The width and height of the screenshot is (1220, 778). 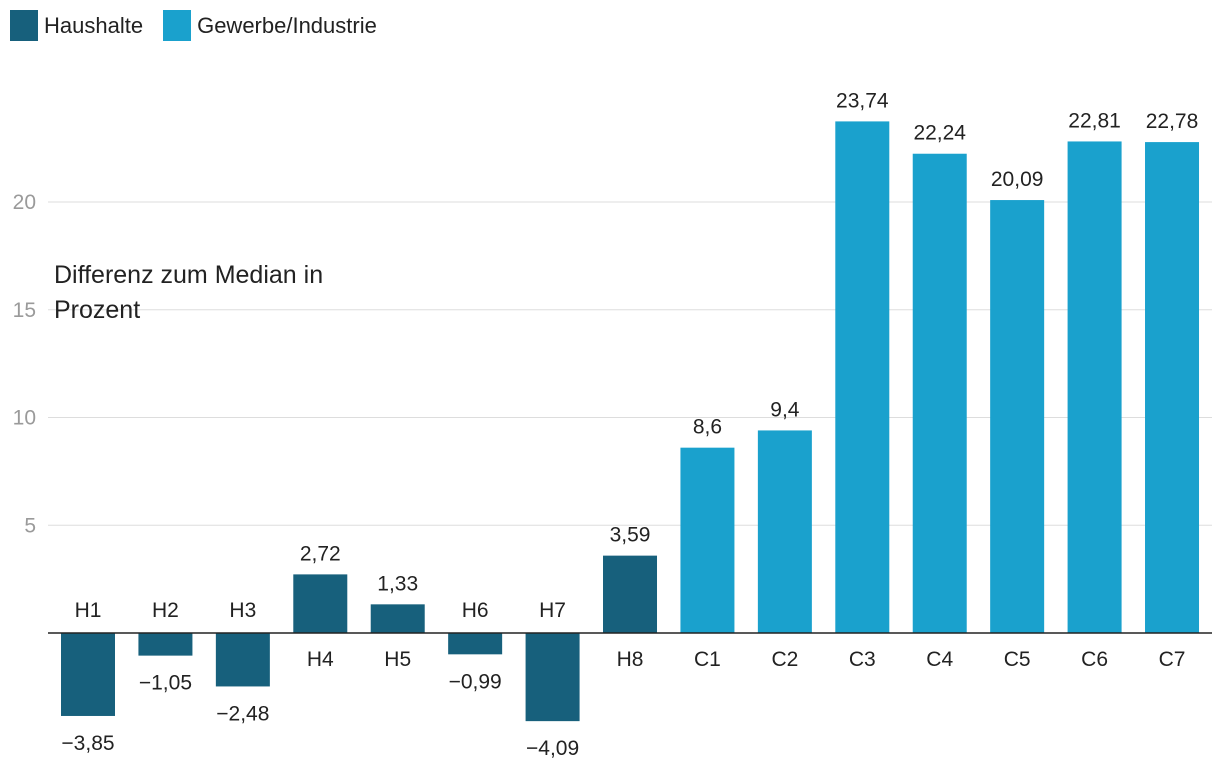 What do you see at coordinates (785, 409) in the screenshot?
I see `value-label-C2: 9,4` at bounding box center [785, 409].